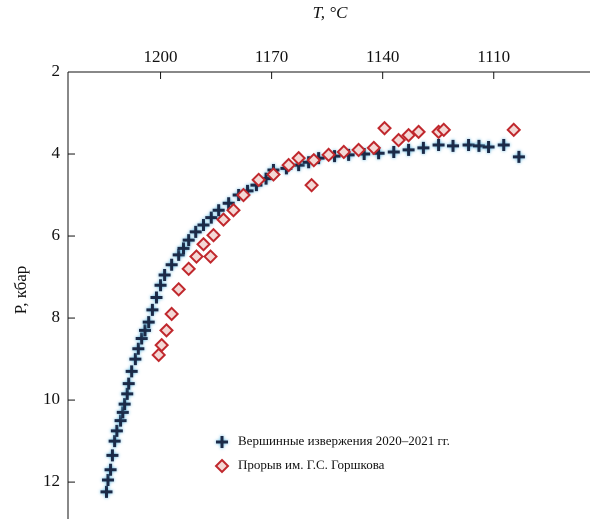 Image resolution: width=590 pixels, height=524 pixels. What do you see at coordinates (493, 56) in the screenshot?
I see `x-tick-label: 1110` at bounding box center [493, 56].